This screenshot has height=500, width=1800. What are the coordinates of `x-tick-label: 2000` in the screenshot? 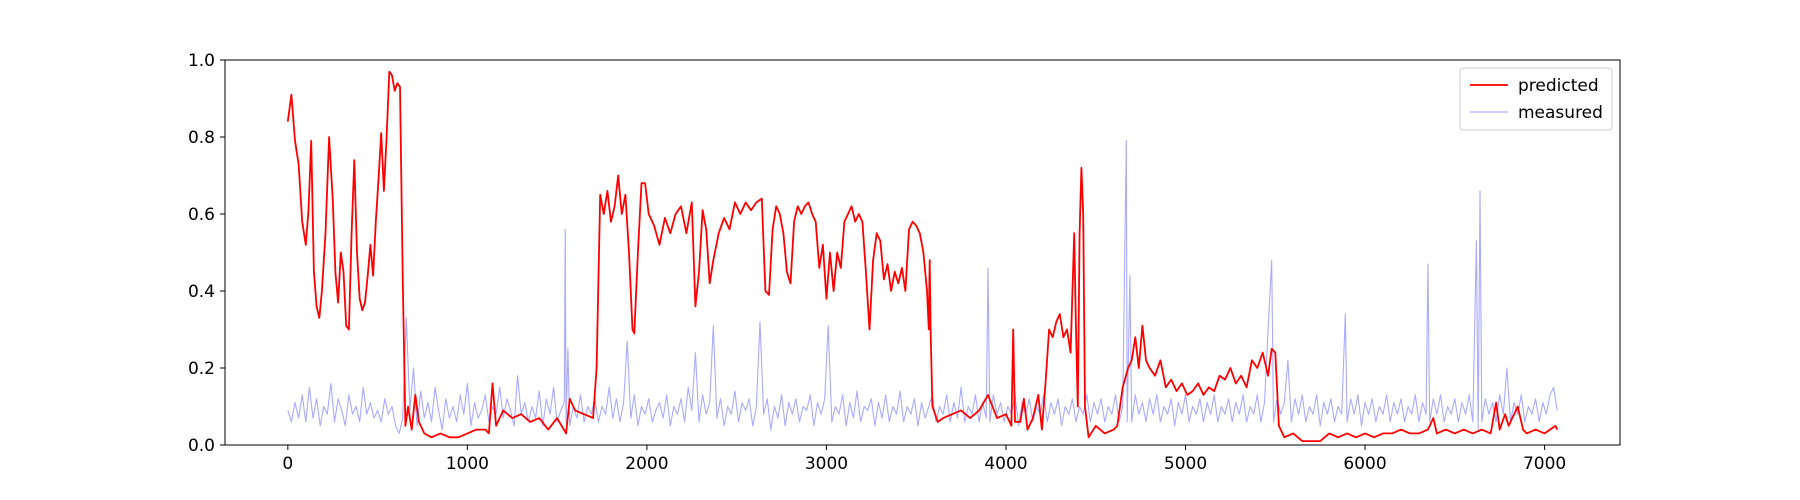 It's located at (646, 464).